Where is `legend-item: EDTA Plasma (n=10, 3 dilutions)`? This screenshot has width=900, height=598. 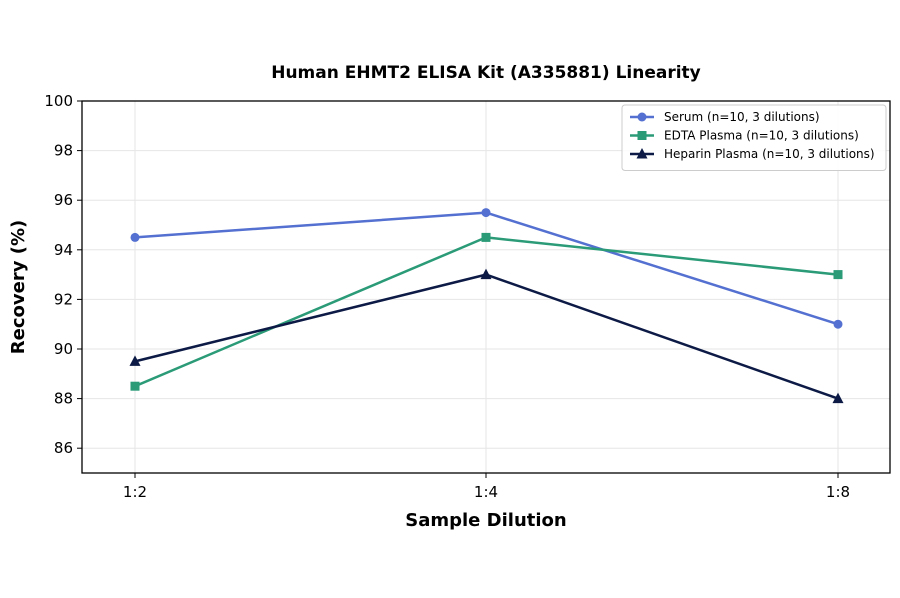
legend-item: EDTA Plasma (n=10, 3 dilutions) is located at coordinates (744, 136).